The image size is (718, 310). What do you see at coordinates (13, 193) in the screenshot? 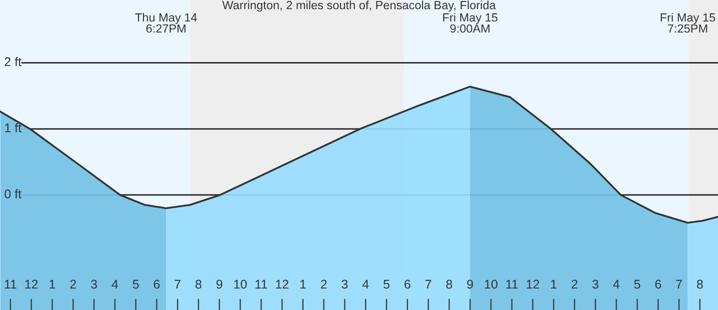
I see `y-tick-label: 0 ft` at bounding box center [13, 193].